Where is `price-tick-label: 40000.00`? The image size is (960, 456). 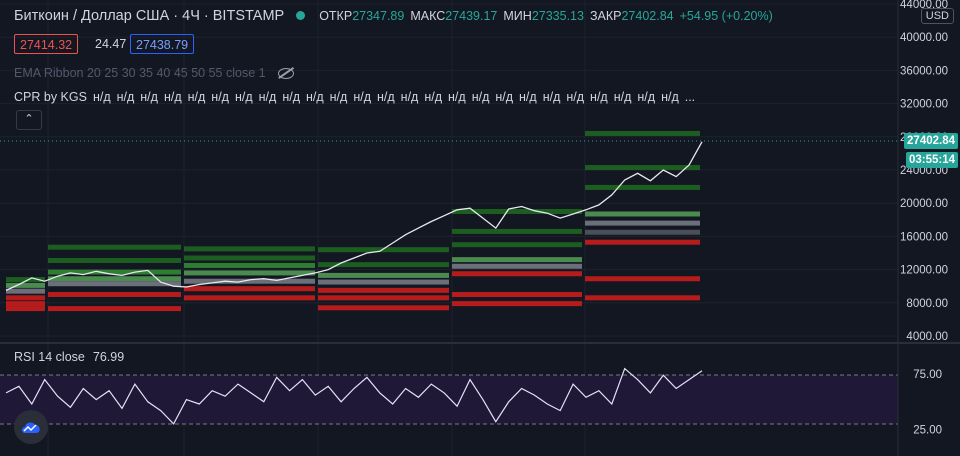
price-tick-label: 40000.00 is located at coordinates (924, 38).